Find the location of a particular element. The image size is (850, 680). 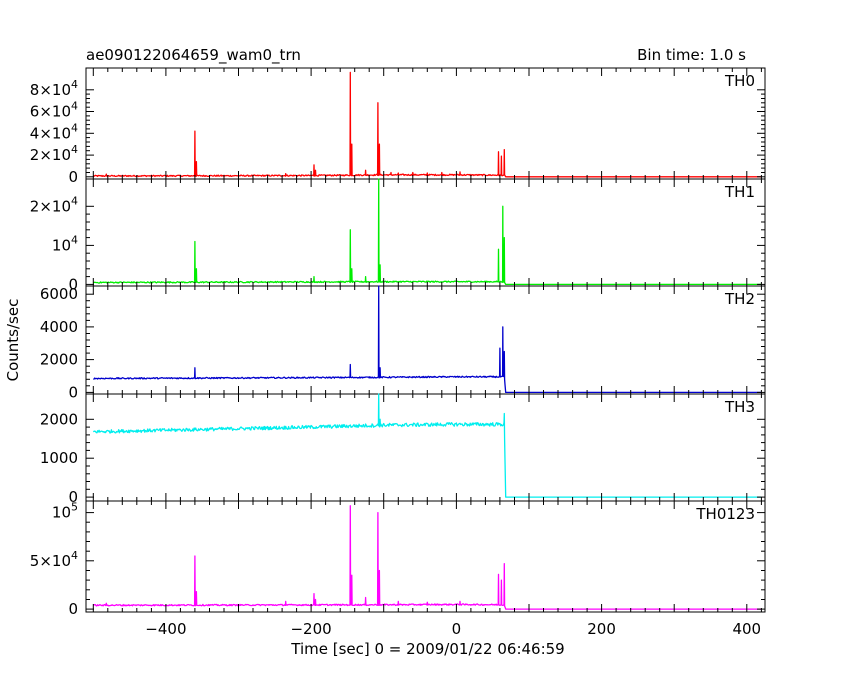

panel-label: TH3 is located at coordinates (739, 407).